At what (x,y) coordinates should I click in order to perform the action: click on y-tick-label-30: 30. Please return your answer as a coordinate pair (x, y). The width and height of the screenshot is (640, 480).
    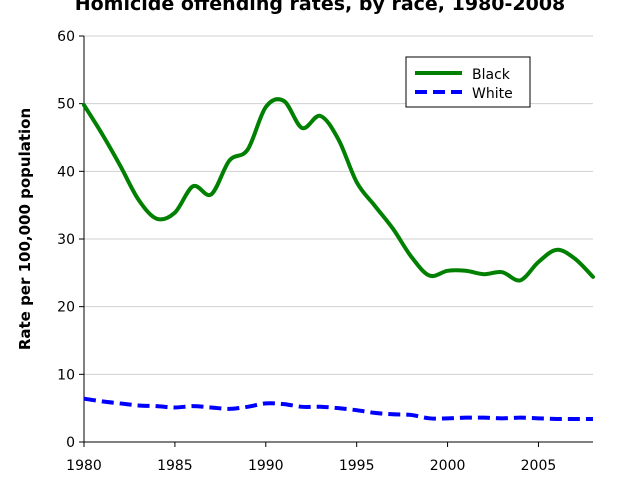
    Looking at the image, I should click on (66, 240).